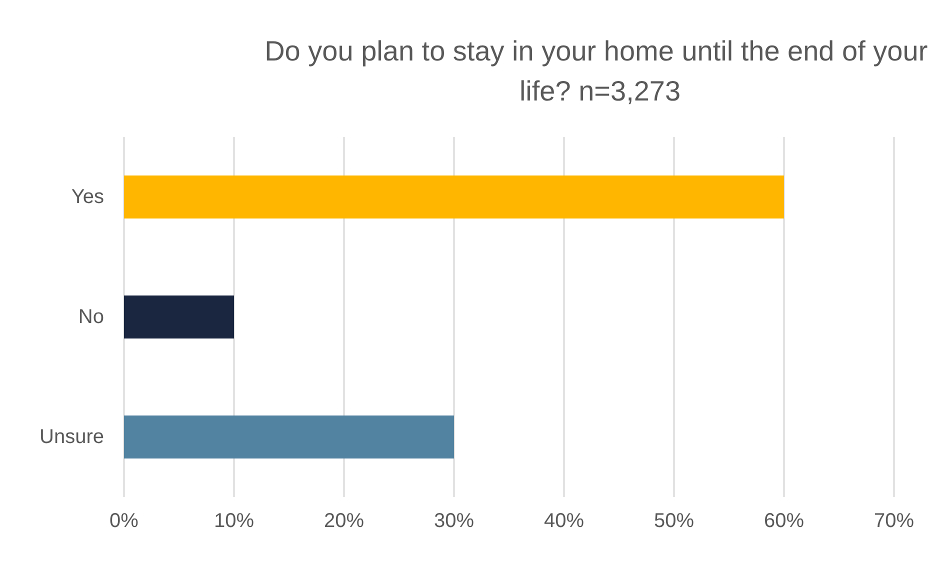 The width and height of the screenshot is (939, 561). I want to click on x-tick-label: 10%, so click(234, 521).